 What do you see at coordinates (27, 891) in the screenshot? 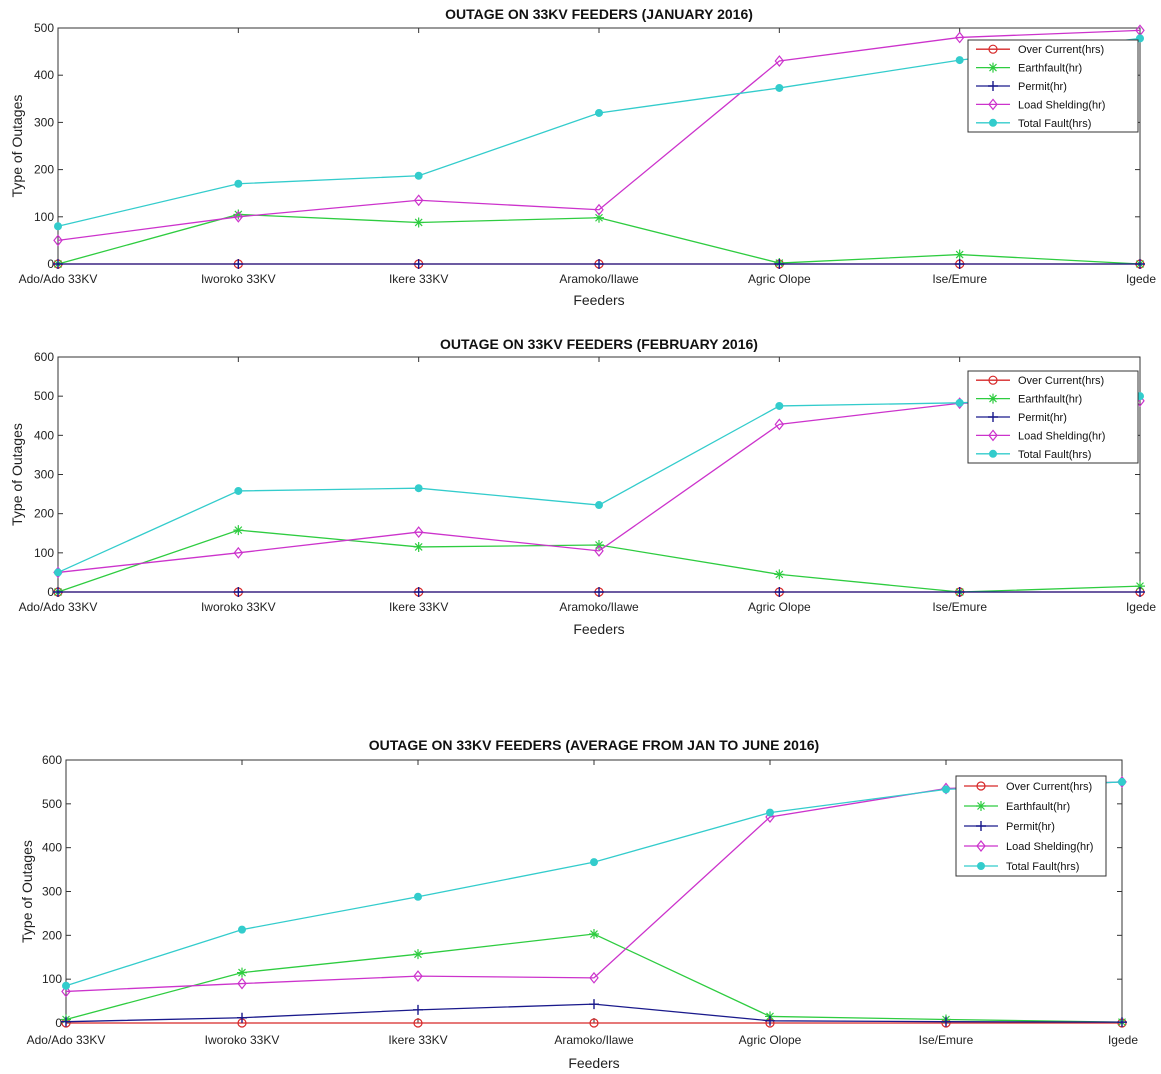
I see `y-axis-label: Type of Outages` at bounding box center [27, 891].